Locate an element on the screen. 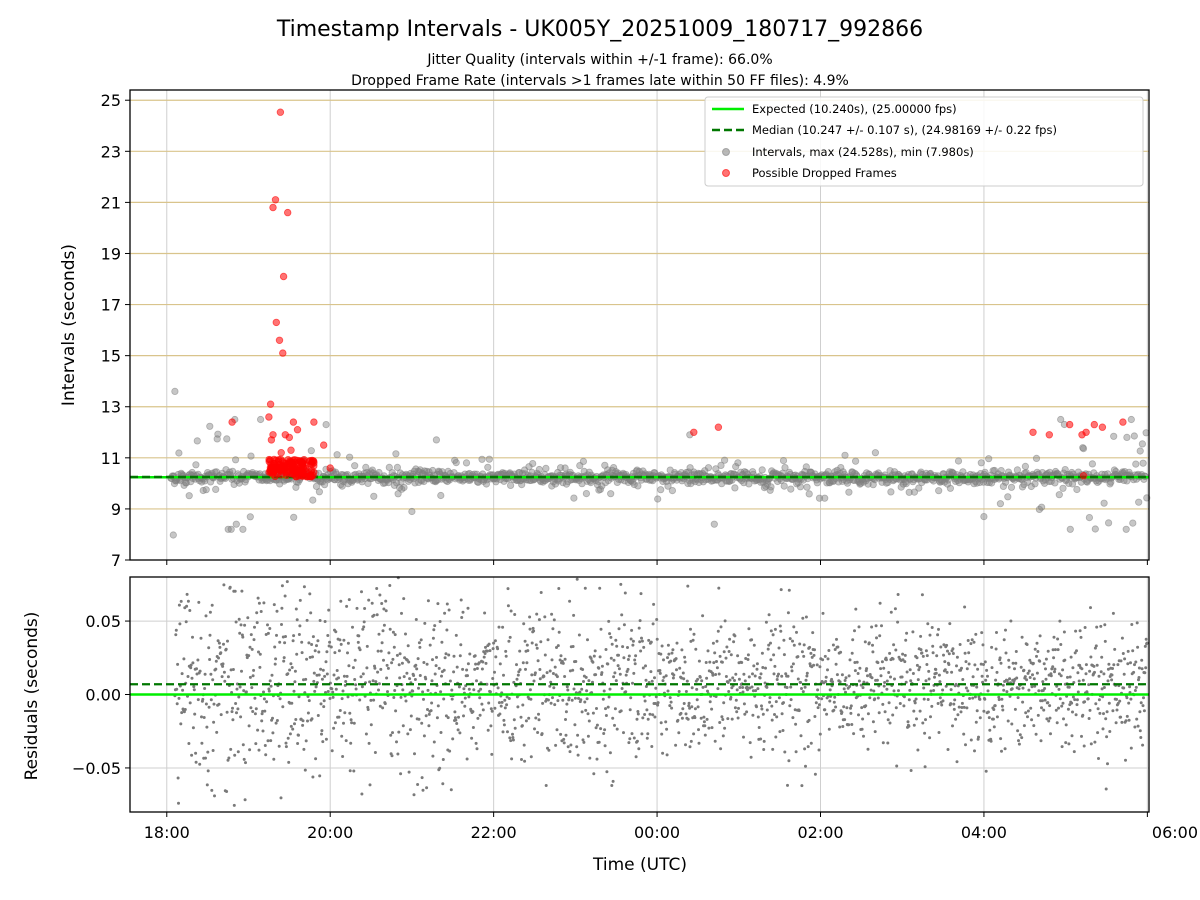 This screenshot has height=900, width=1200. residual-point-1941 is located at coordinates (1054, 637).